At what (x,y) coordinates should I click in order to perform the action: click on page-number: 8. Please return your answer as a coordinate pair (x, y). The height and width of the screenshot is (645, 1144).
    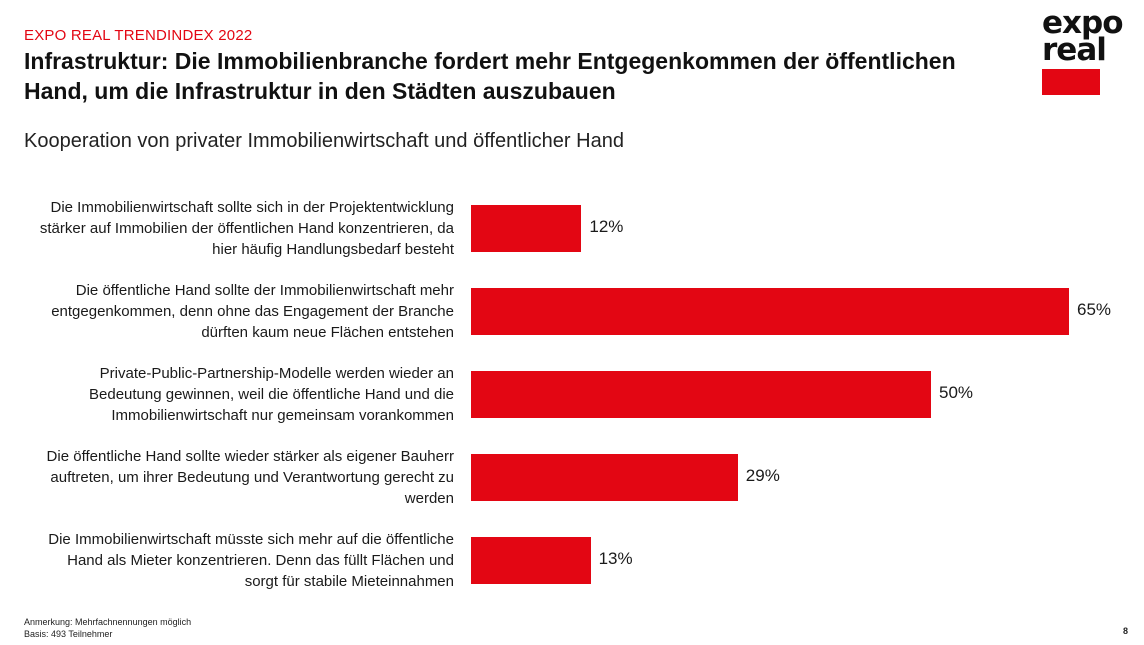
    Looking at the image, I should click on (1125, 631).